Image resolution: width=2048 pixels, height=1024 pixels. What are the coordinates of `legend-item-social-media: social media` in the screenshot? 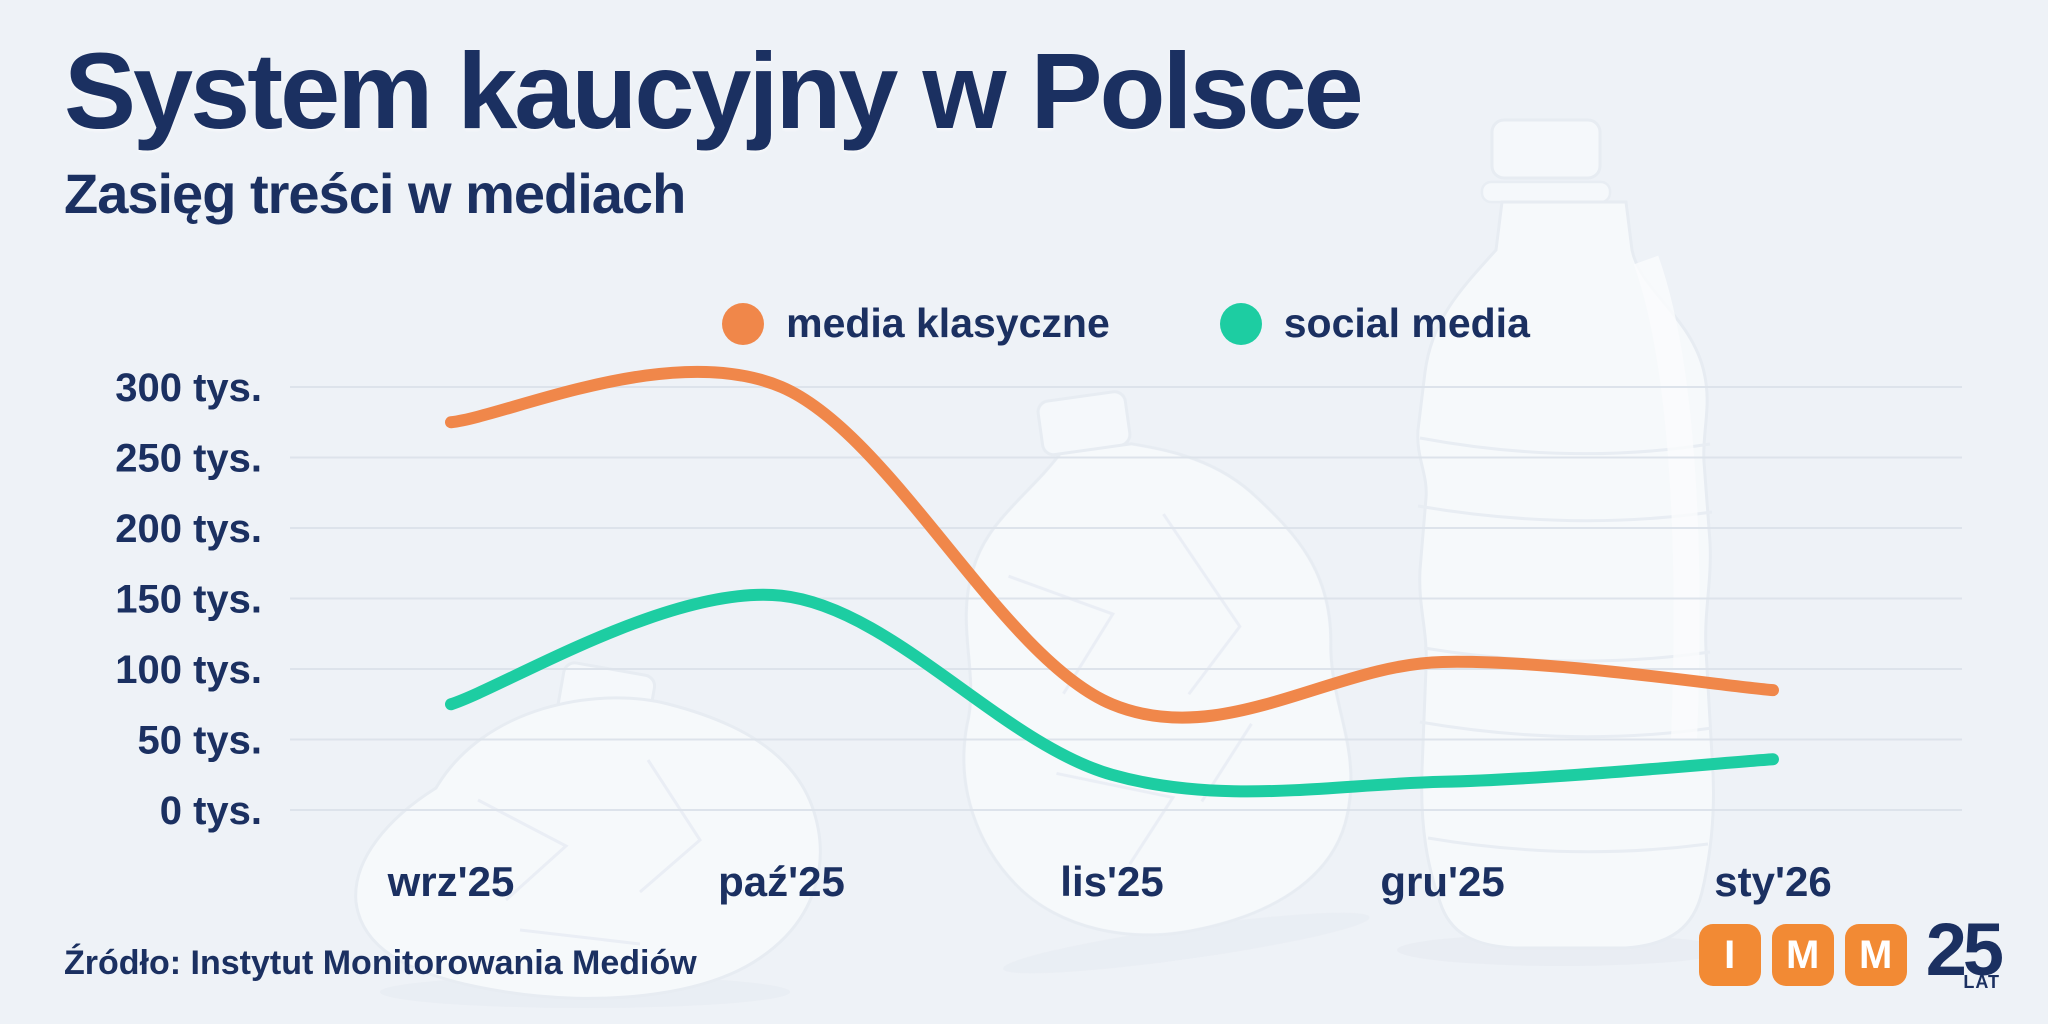 It's located at (1374, 323).